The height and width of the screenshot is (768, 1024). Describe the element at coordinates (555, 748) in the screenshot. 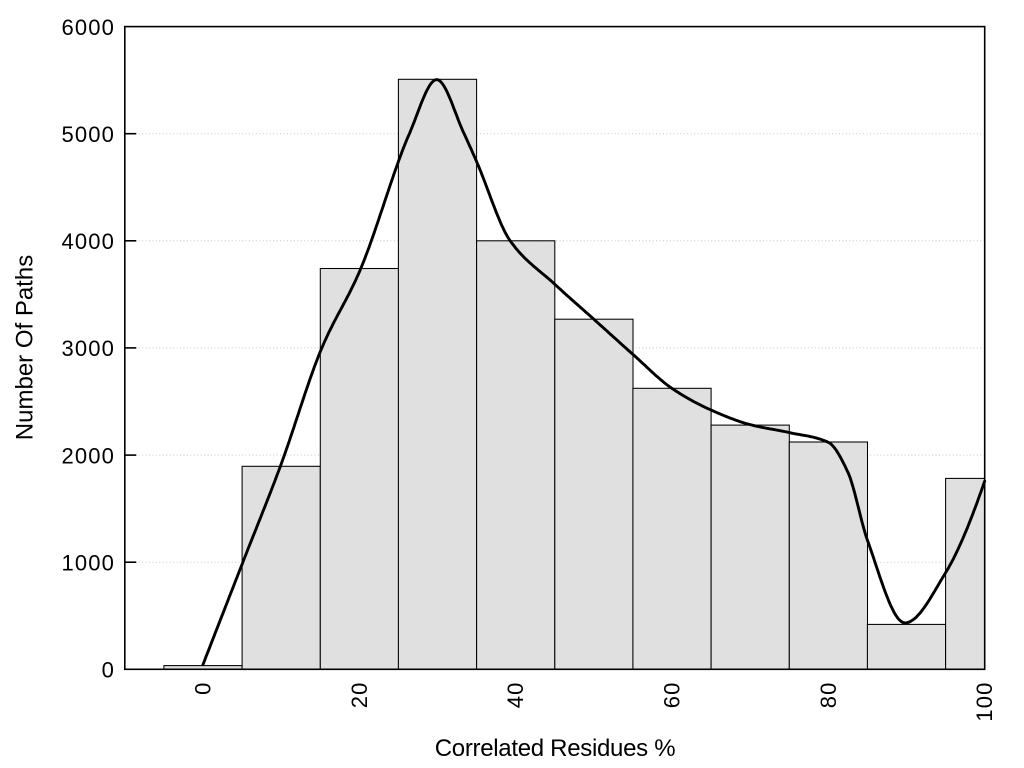

I see `svg-text: Correlated Residues %` at that location.